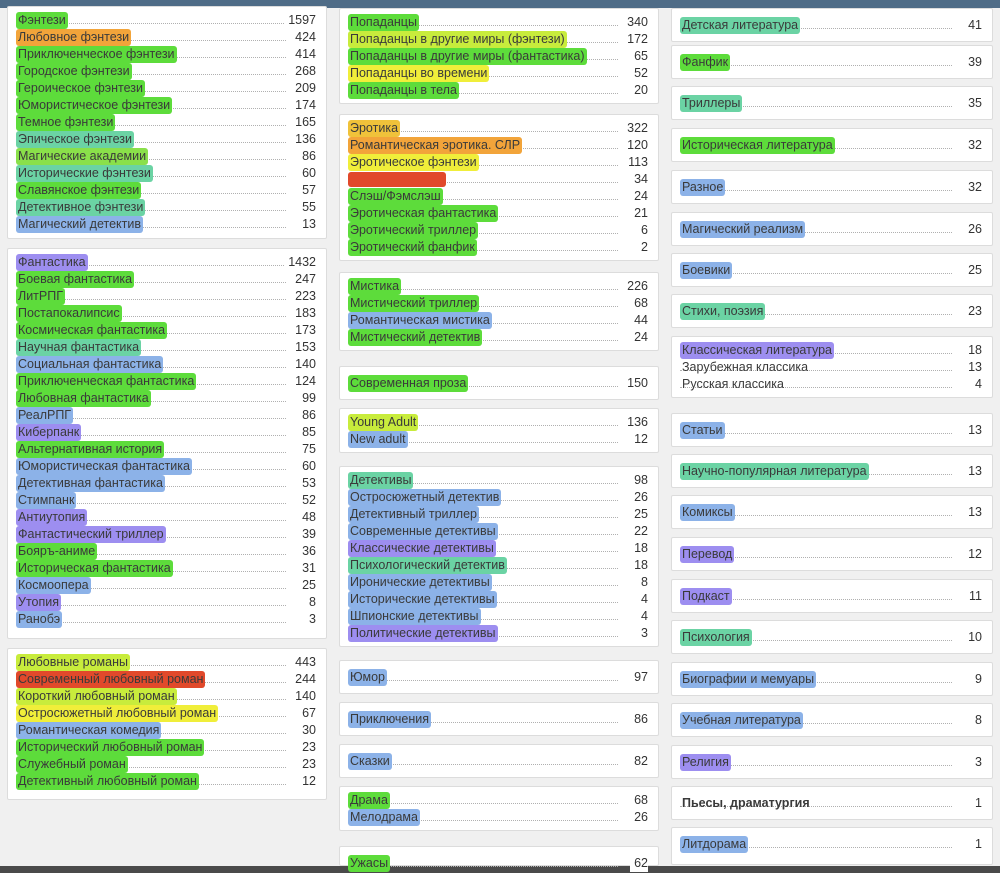 The image size is (1000, 873). What do you see at coordinates (375, 286) in the screenshot?
I see `genre-name-link: Мистика` at bounding box center [375, 286].